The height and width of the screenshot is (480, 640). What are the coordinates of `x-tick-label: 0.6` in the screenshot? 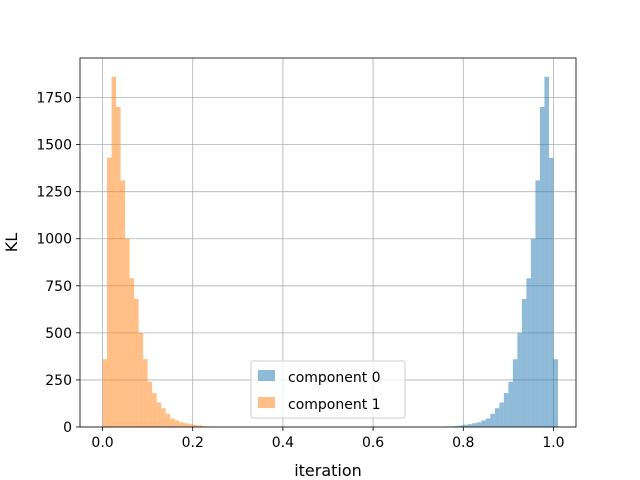 It's located at (373, 443).